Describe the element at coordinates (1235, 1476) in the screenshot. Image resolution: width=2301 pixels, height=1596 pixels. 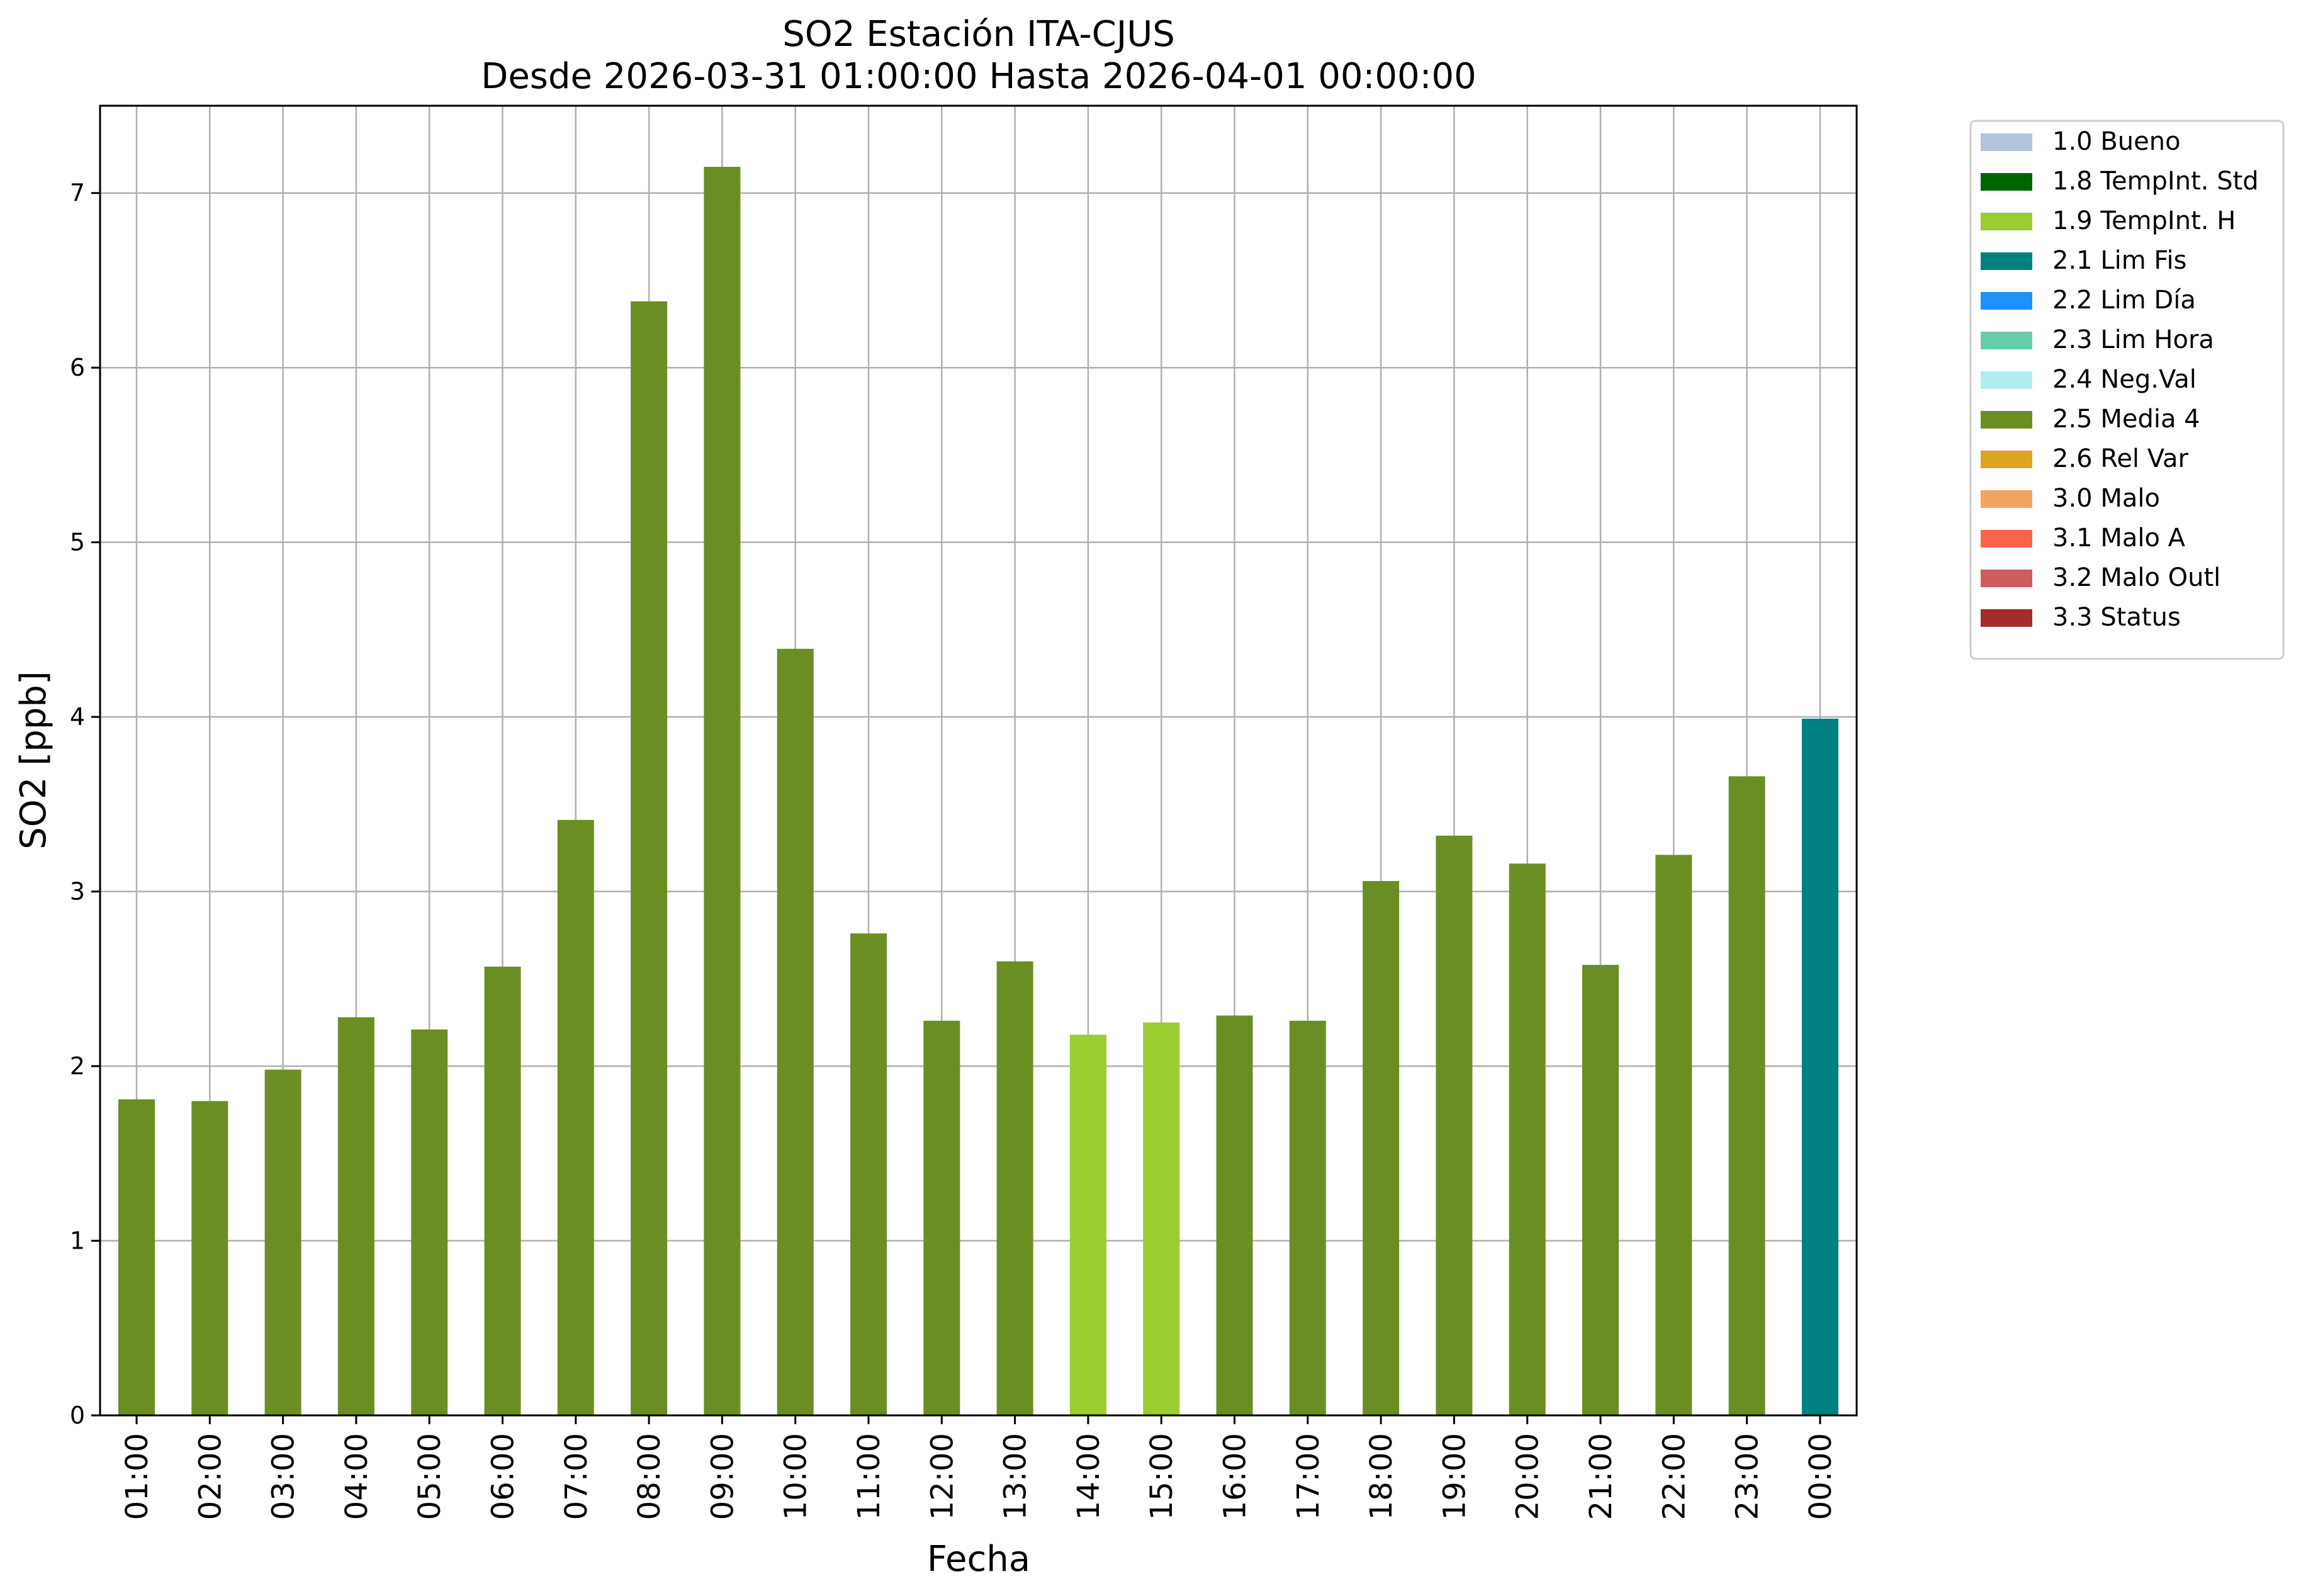
I see `x-tick-label: 16:00` at that location.